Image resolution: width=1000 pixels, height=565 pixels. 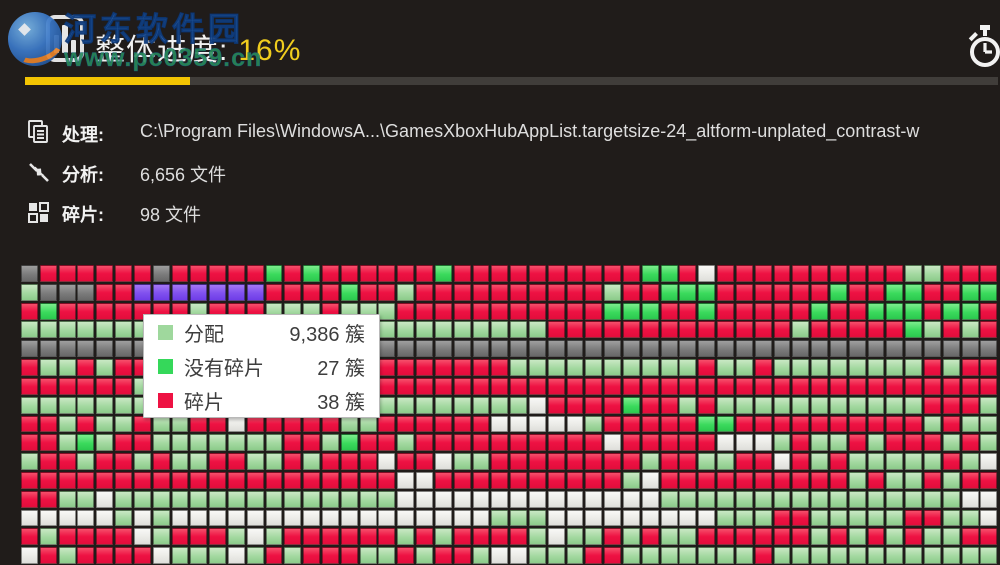 What do you see at coordinates (981, 47) in the screenshot?
I see `stopwatch-icon` at bounding box center [981, 47].